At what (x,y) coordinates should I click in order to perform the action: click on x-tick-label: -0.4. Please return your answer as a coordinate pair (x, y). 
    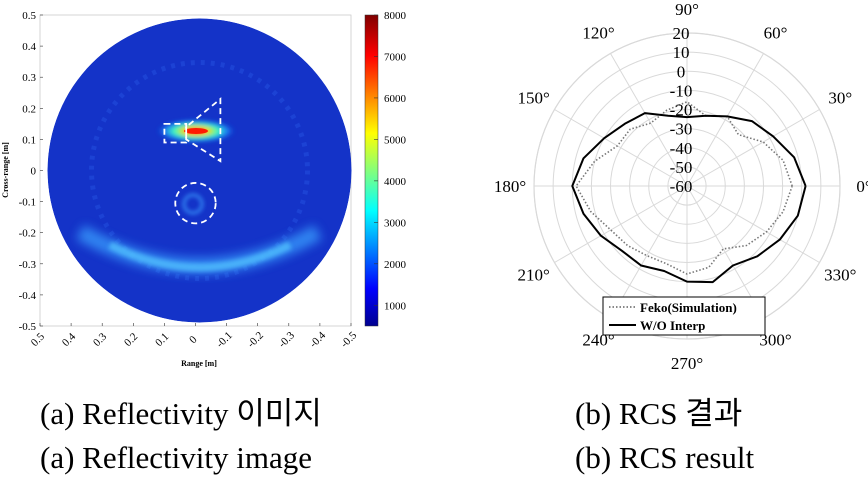
    Looking at the image, I should click on (317, 339).